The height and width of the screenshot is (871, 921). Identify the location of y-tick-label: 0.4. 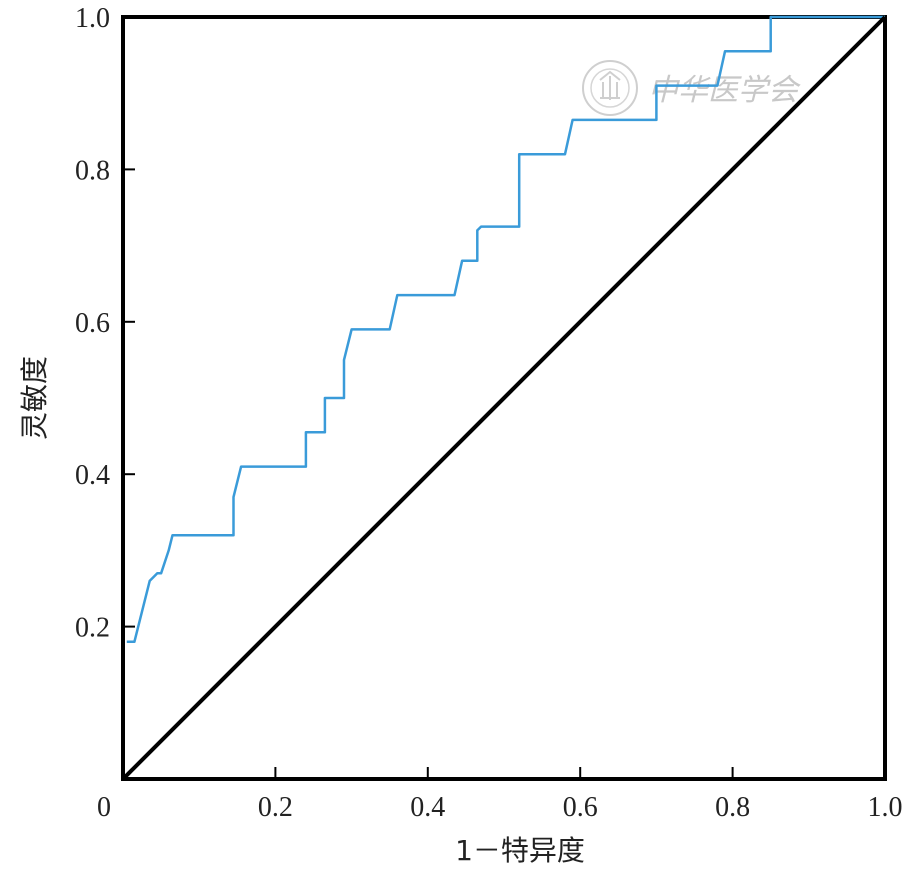
(92, 475).